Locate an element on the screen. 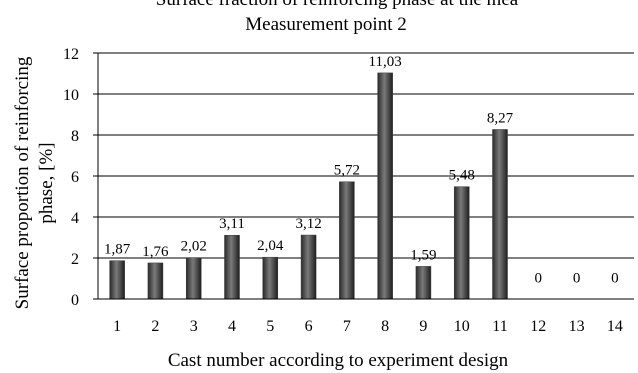  data-label: 5,48 is located at coordinates (462, 176).